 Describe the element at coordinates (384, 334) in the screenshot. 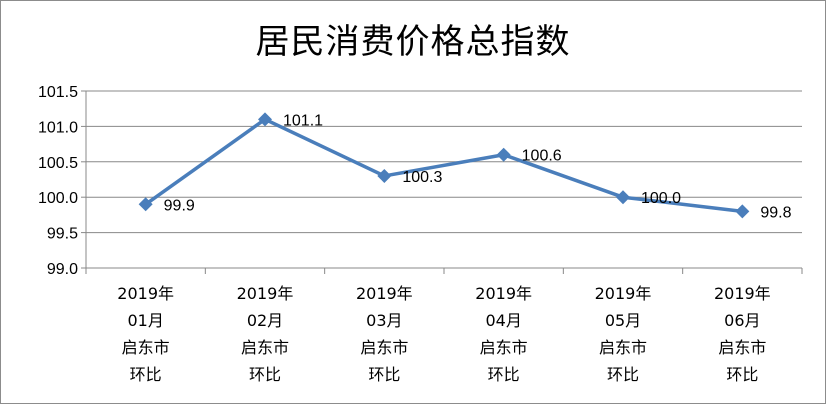

I see `x-category-label: 2019年 03月启东市环比` at that location.